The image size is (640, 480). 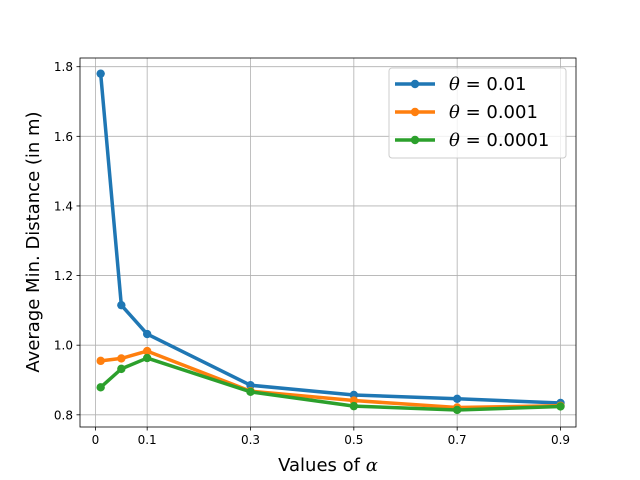 I want to click on legend: θ = 0.01 θ = 0.001 θ = 0.0001, so click(x=477, y=113).